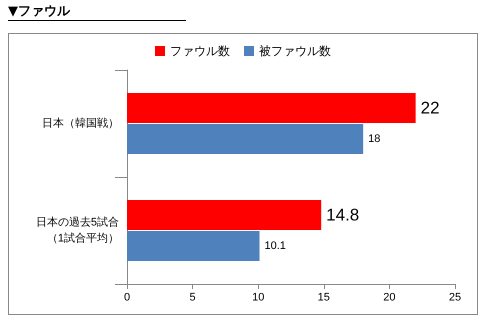 The image size is (486, 320). I want to click on x-tick-label: 25, so click(455, 298).